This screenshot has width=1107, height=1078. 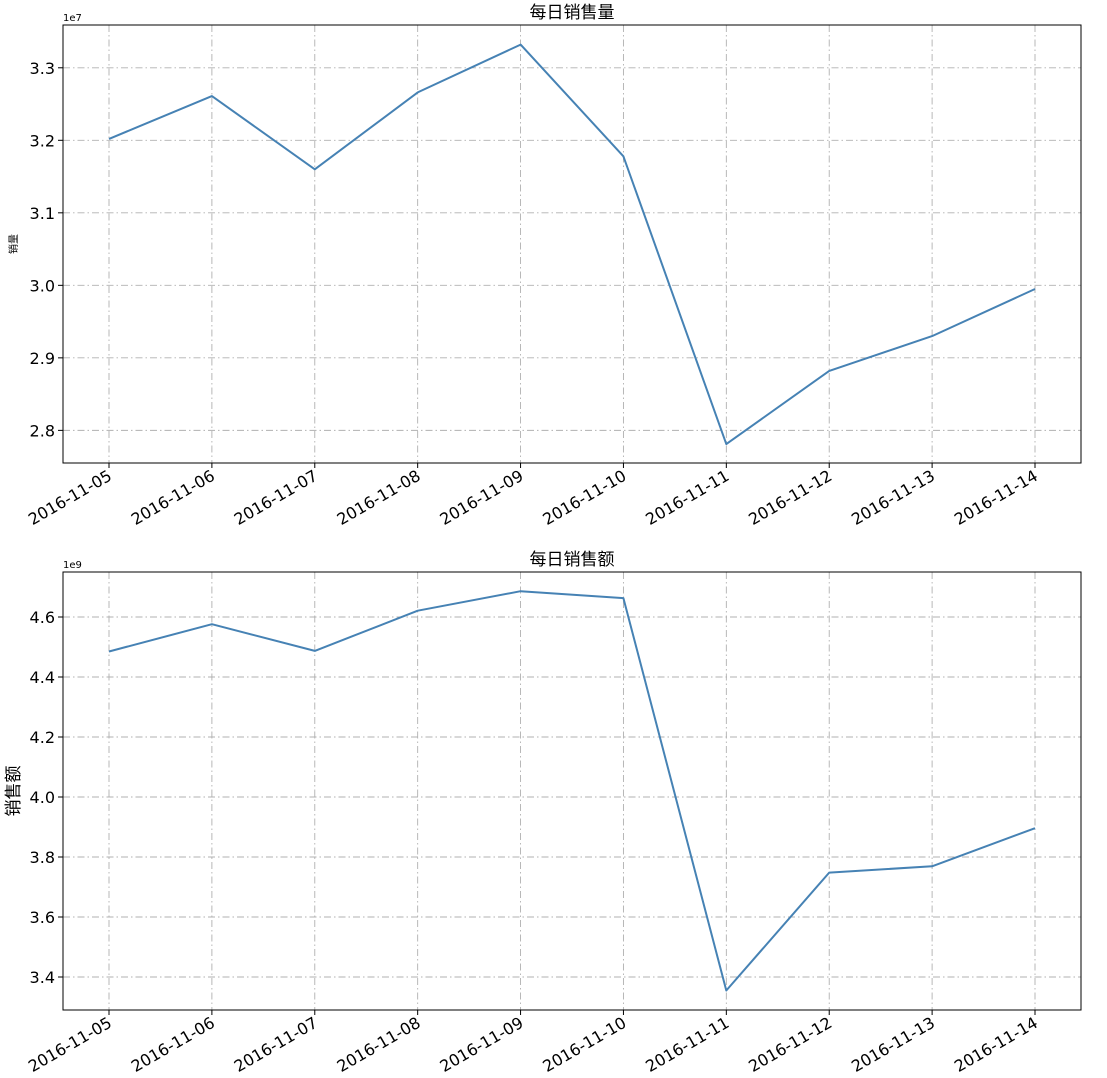 I want to click on y-axis-label: 销售额, so click(x=14, y=791).